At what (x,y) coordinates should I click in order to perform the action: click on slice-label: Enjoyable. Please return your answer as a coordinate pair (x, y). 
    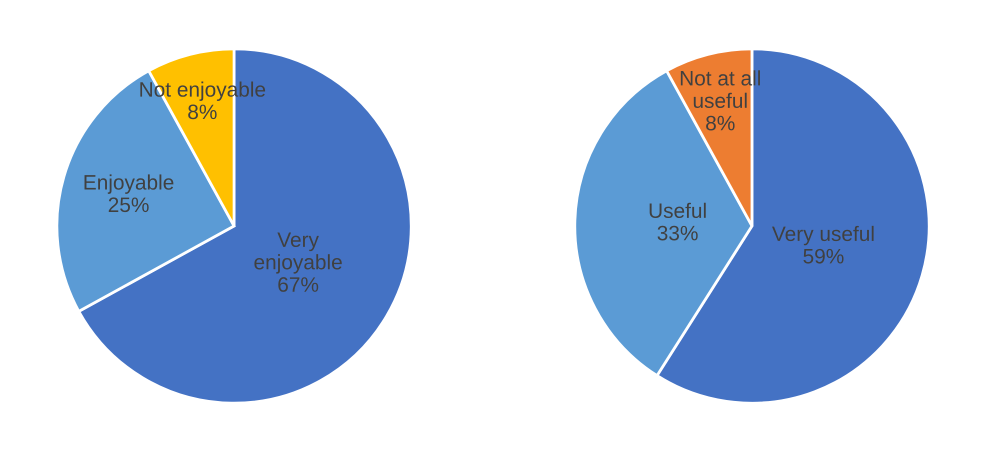
    Looking at the image, I should click on (129, 184).